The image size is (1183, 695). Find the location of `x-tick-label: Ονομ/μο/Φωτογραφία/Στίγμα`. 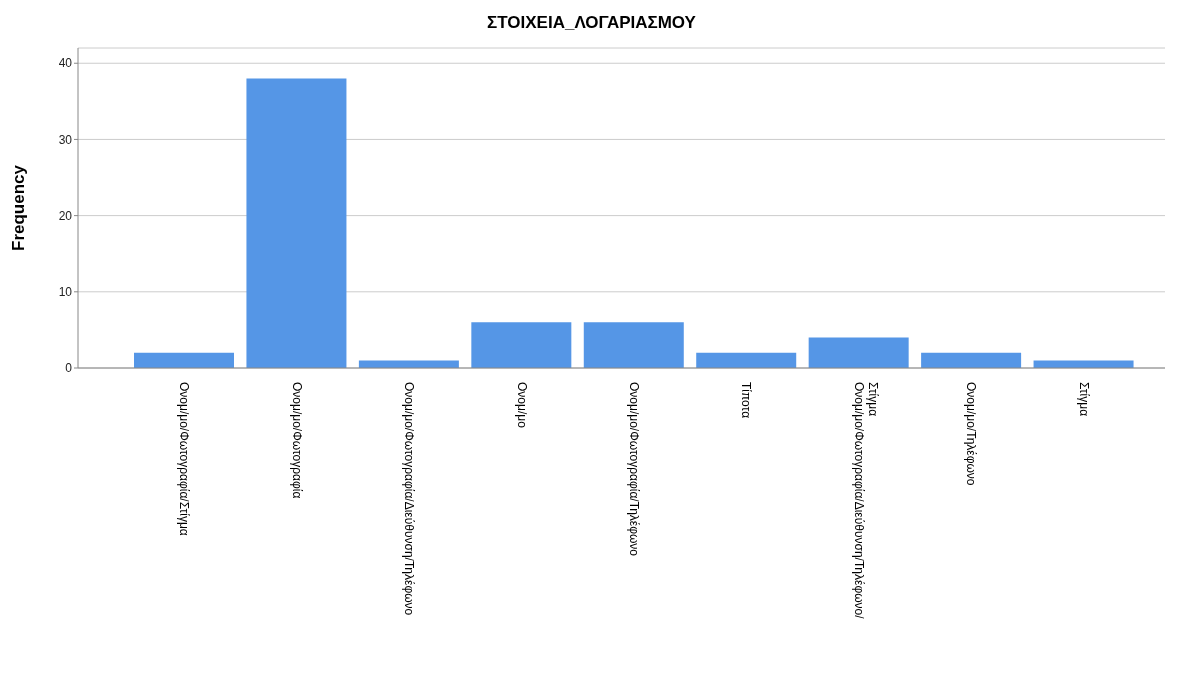

x-tick-label: Ονομ/μο/Φωτογραφία/Στίγμα is located at coordinates (184, 459).